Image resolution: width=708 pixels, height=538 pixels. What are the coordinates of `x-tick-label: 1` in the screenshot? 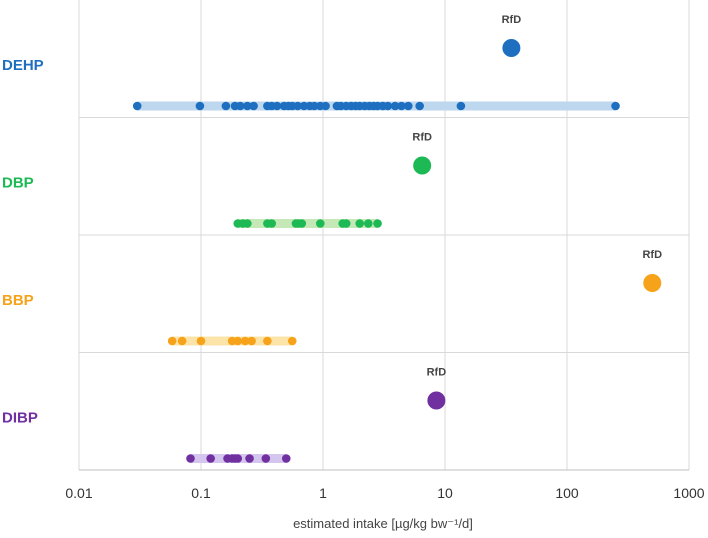 It's located at (323, 493).